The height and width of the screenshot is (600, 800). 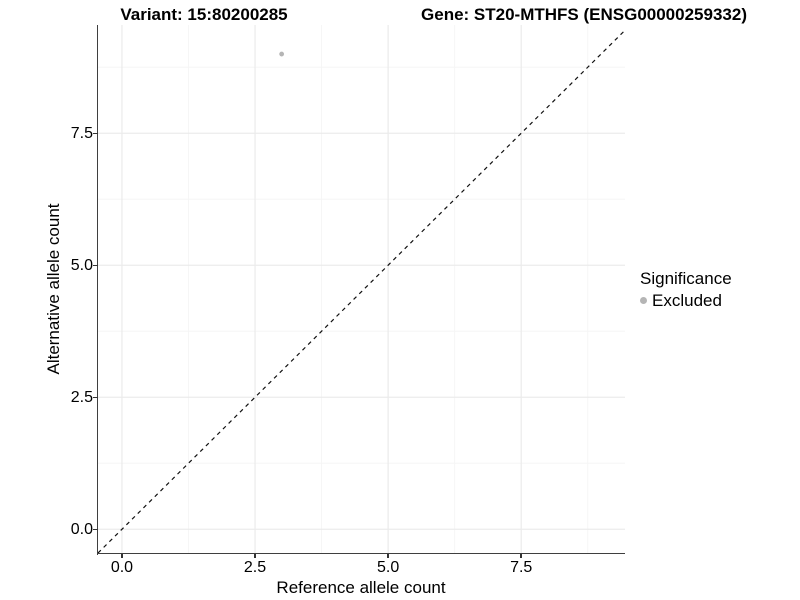 I want to click on plot-title-gene: Gene: ST20-MTHFS (ENSG00000259332), so click(x=584, y=14).